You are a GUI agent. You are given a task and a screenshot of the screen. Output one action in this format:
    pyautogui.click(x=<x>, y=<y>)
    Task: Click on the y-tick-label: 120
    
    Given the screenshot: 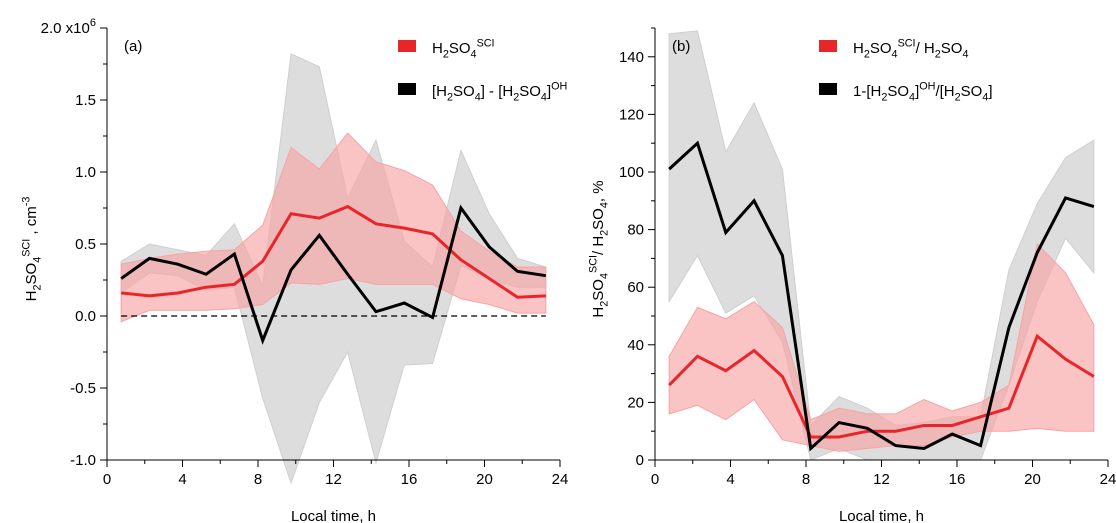 What is the action you would take?
    pyautogui.click(x=631, y=114)
    